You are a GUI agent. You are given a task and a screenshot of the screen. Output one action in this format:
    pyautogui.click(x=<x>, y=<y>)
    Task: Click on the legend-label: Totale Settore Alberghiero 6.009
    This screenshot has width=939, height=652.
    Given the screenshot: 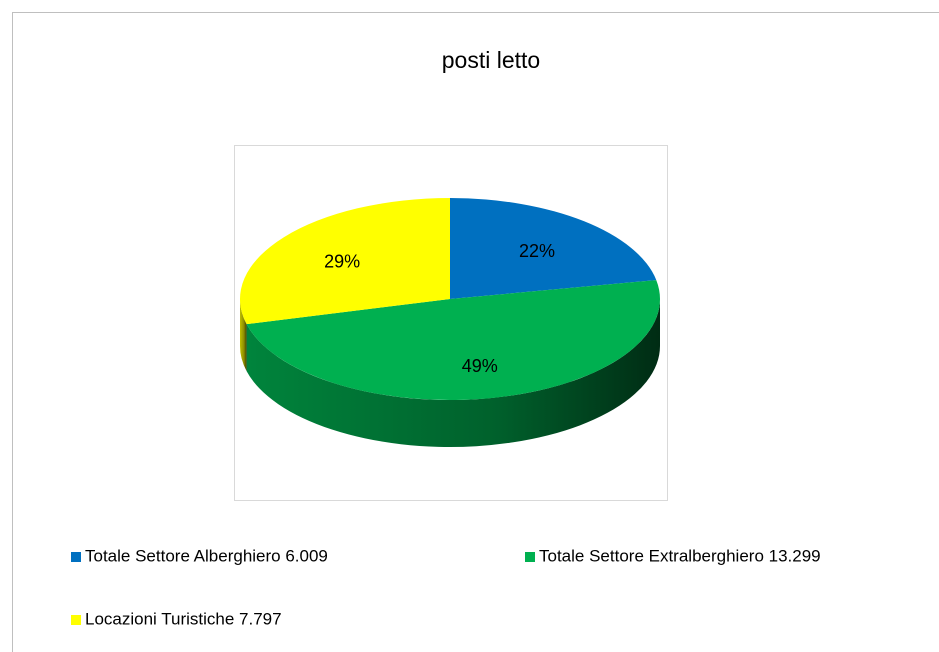 What is the action you would take?
    pyautogui.click(x=206, y=555)
    